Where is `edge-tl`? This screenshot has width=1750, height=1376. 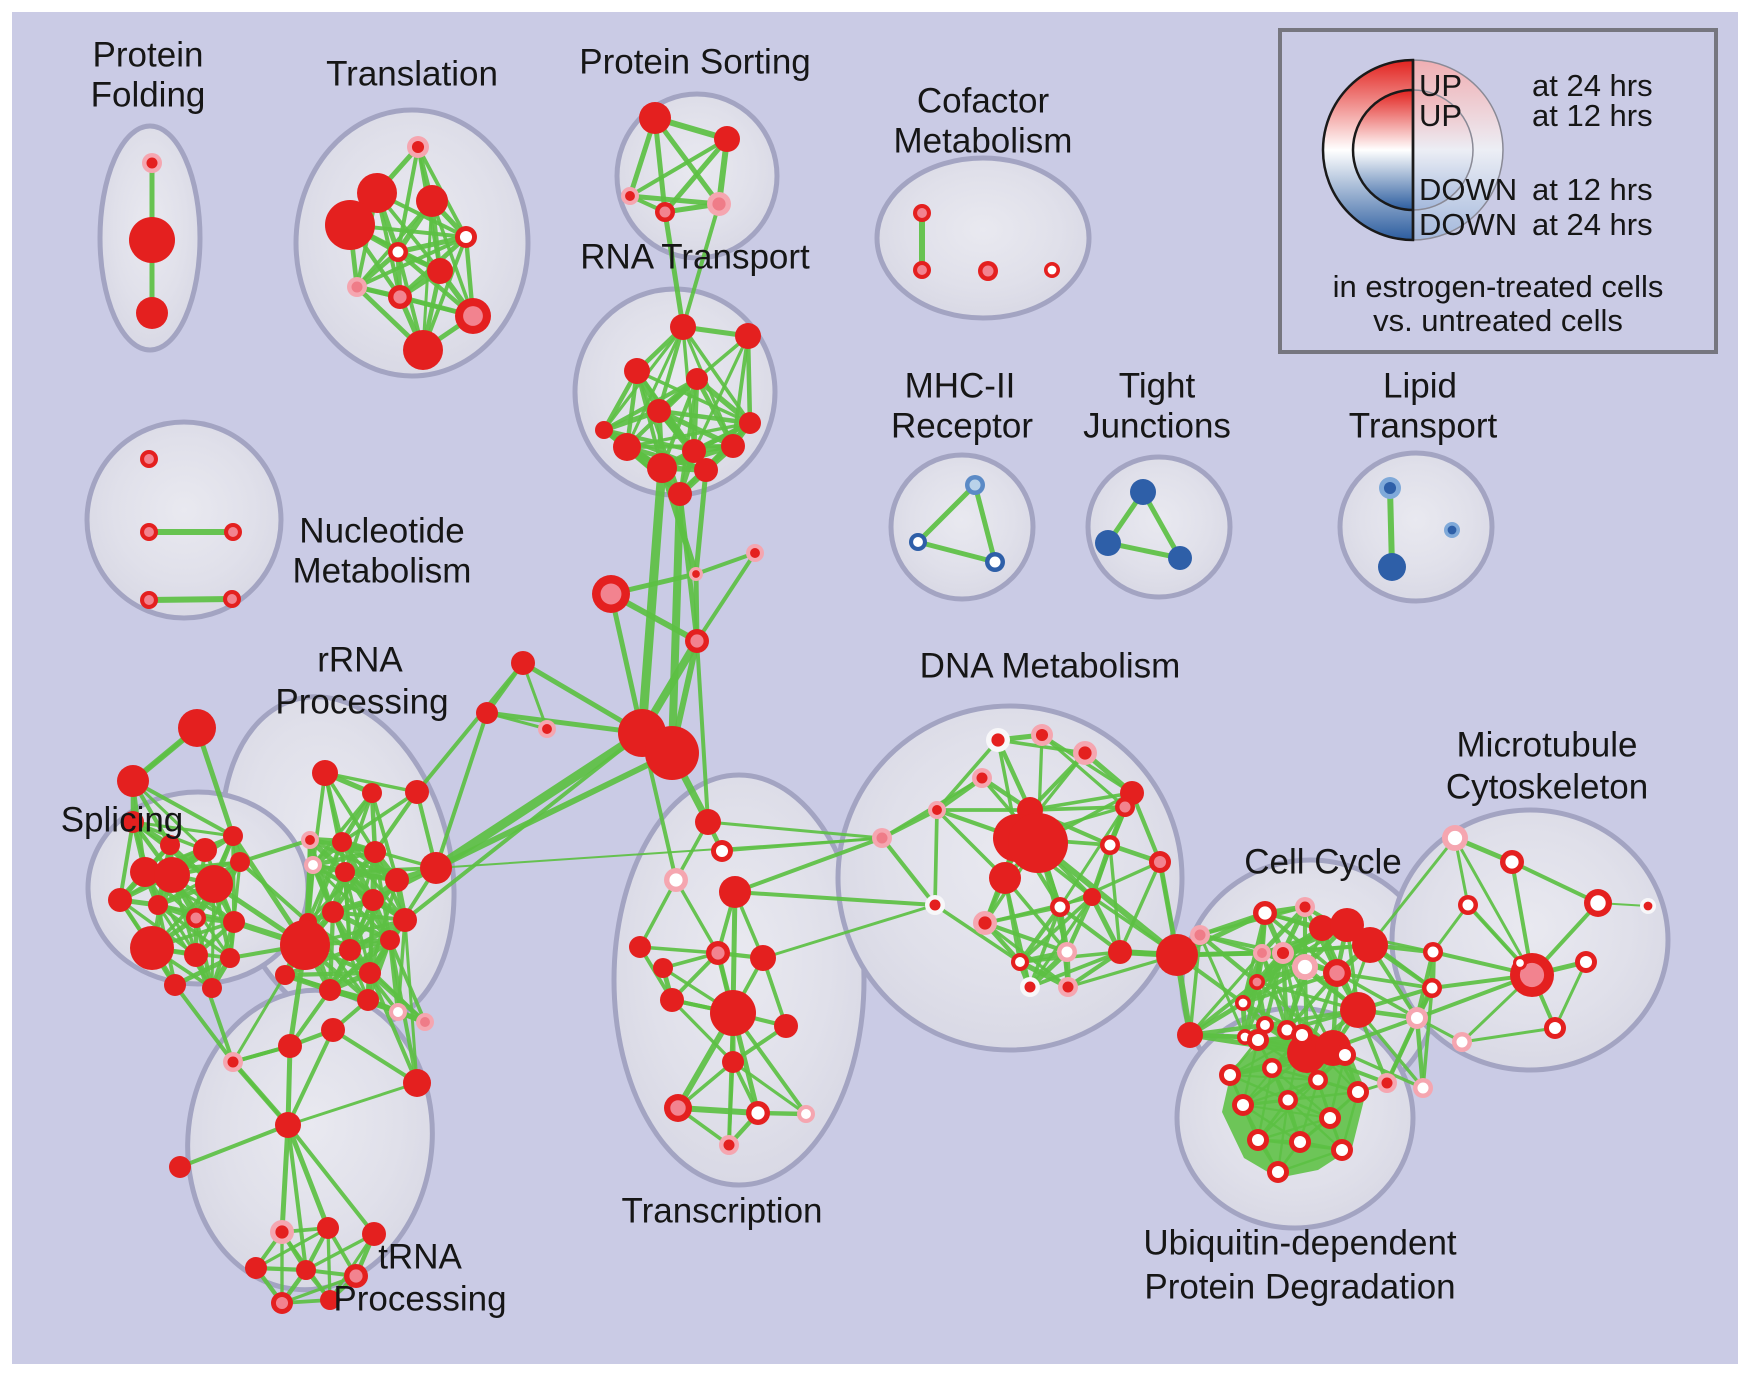
edge-tl is located at coordinates (452, 258).